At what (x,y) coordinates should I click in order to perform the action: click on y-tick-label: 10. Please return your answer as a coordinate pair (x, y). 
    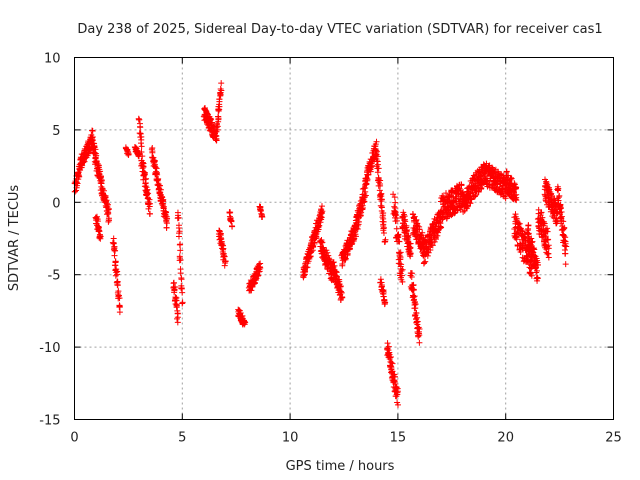
    Looking at the image, I should click on (52, 59).